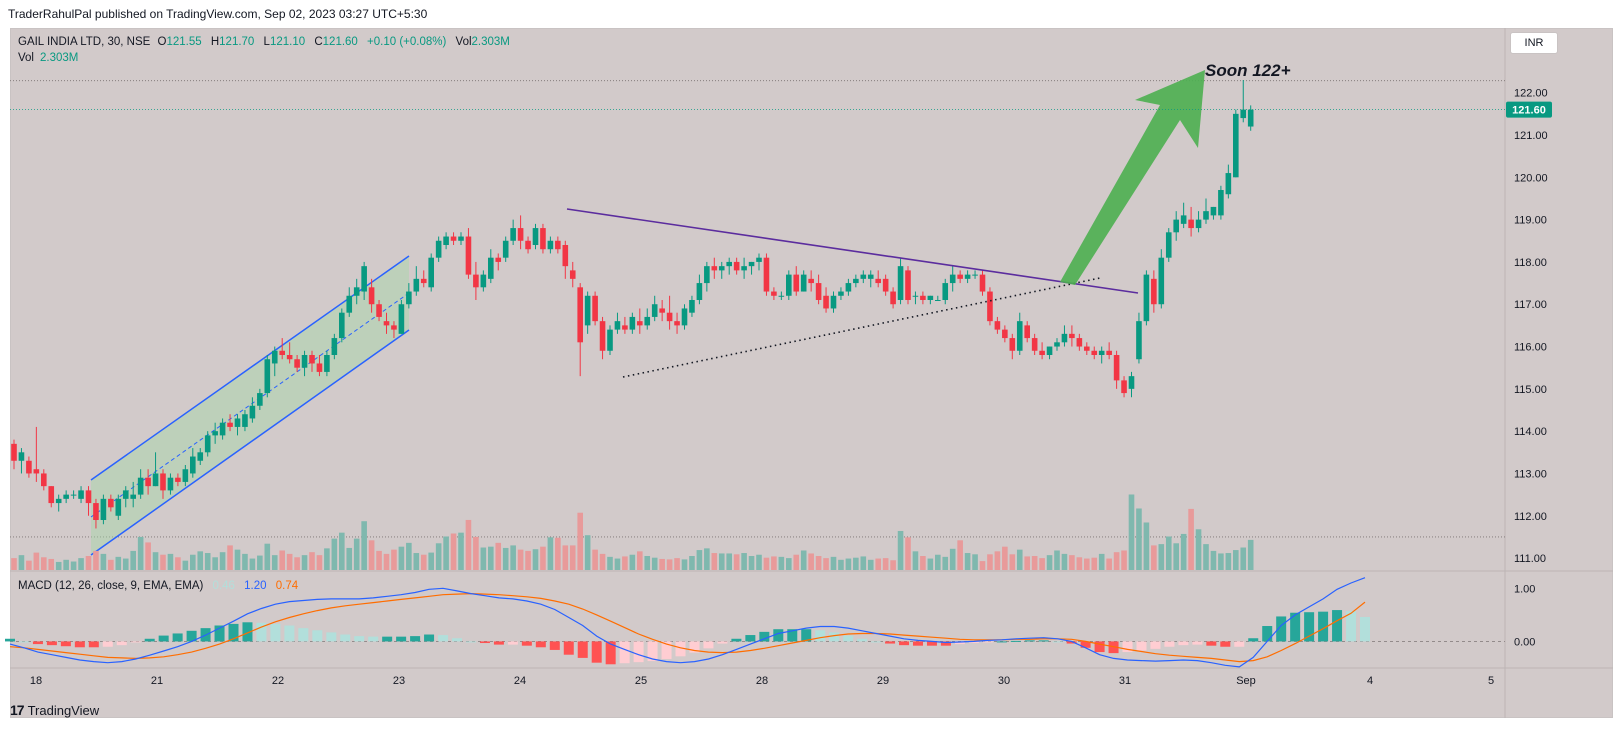 The image size is (1623, 752). What do you see at coordinates (318, 42) in the screenshot?
I see `close-label: C` at bounding box center [318, 42].